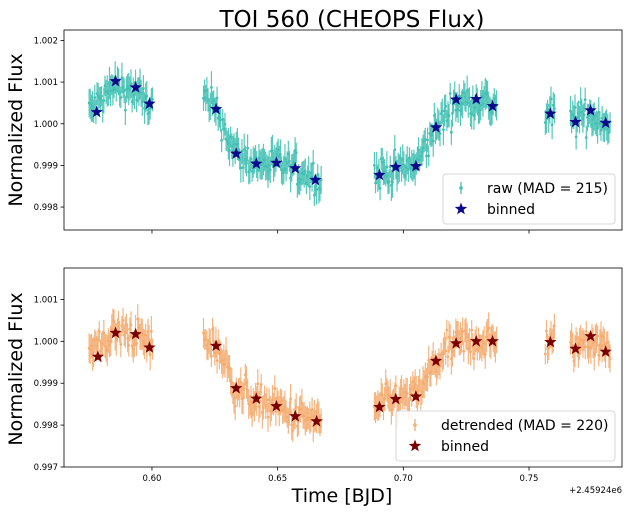 This screenshot has width=628, height=513. Describe the element at coordinates (465, 447) in the screenshot. I see `bottom-legend-binned-label: binned` at that location.